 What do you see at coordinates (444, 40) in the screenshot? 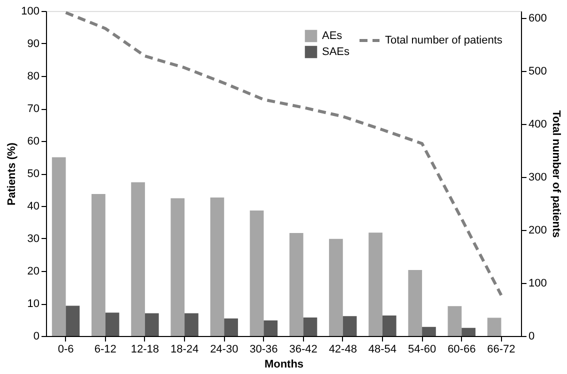
I see `legend-label: Total number of patients` at bounding box center [444, 40].